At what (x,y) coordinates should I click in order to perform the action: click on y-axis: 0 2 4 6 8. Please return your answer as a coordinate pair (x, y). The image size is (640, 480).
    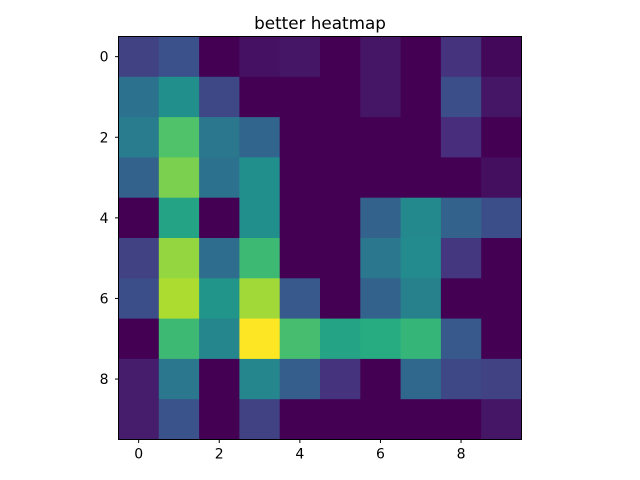
    Looking at the image, I should click on (109, 219).